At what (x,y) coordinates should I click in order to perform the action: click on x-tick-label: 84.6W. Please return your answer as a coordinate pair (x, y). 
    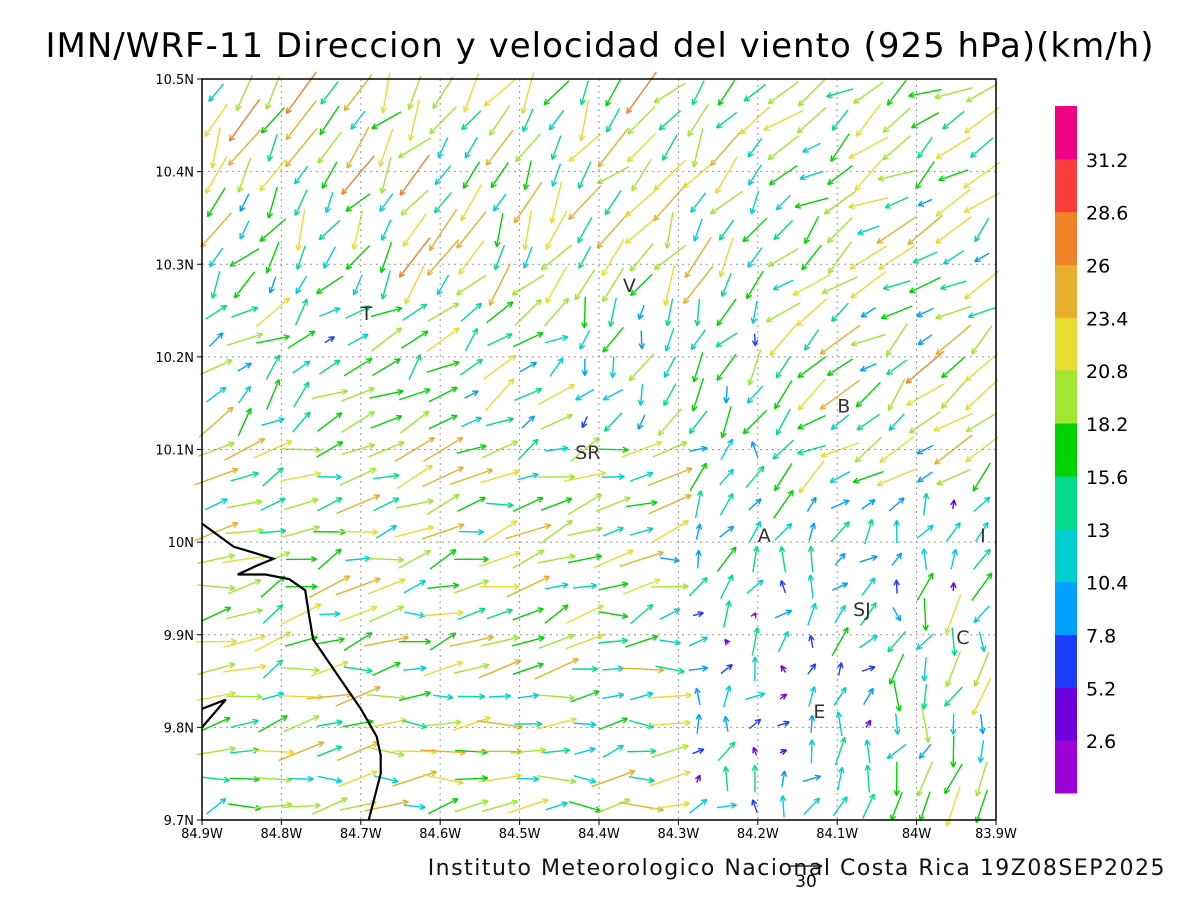
    Looking at the image, I should click on (440, 834).